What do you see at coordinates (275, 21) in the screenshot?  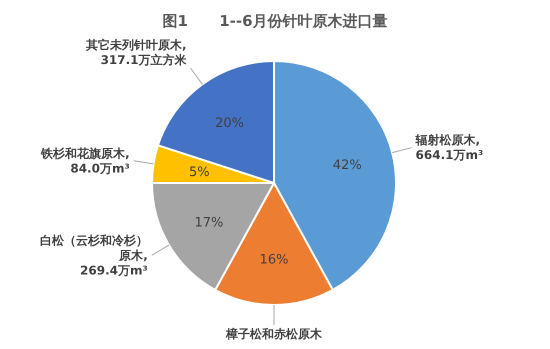 I see `chart-title: 图1 1--6月份针叶原木进口量` at bounding box center [275, 21].